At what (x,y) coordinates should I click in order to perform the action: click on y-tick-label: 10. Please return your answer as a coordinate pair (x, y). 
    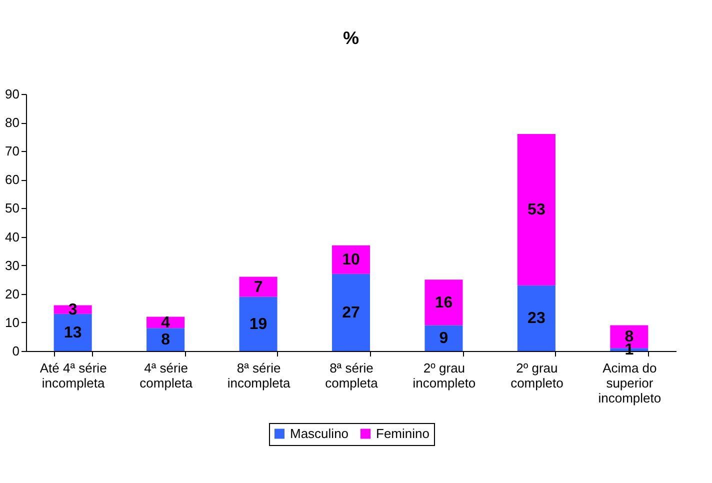
    Looking at the image, I should click on (12, 322).